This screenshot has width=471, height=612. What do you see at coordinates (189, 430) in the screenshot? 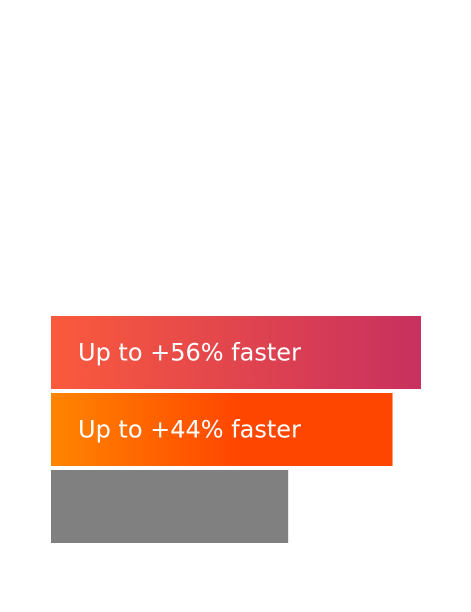
I see `bar-label-1: Up to +44% faster` at bounding box center [189, 430].